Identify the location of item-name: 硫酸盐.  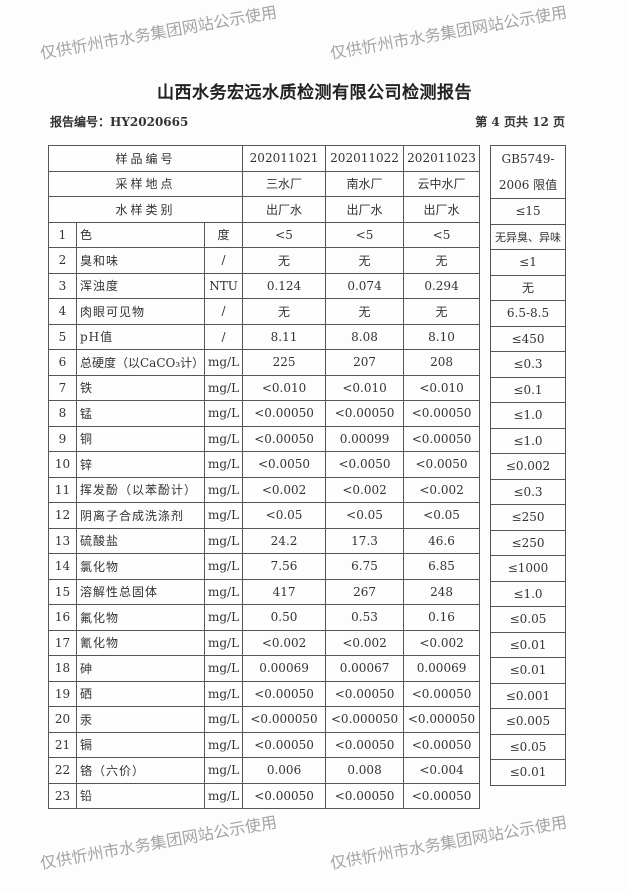
(140, 540).